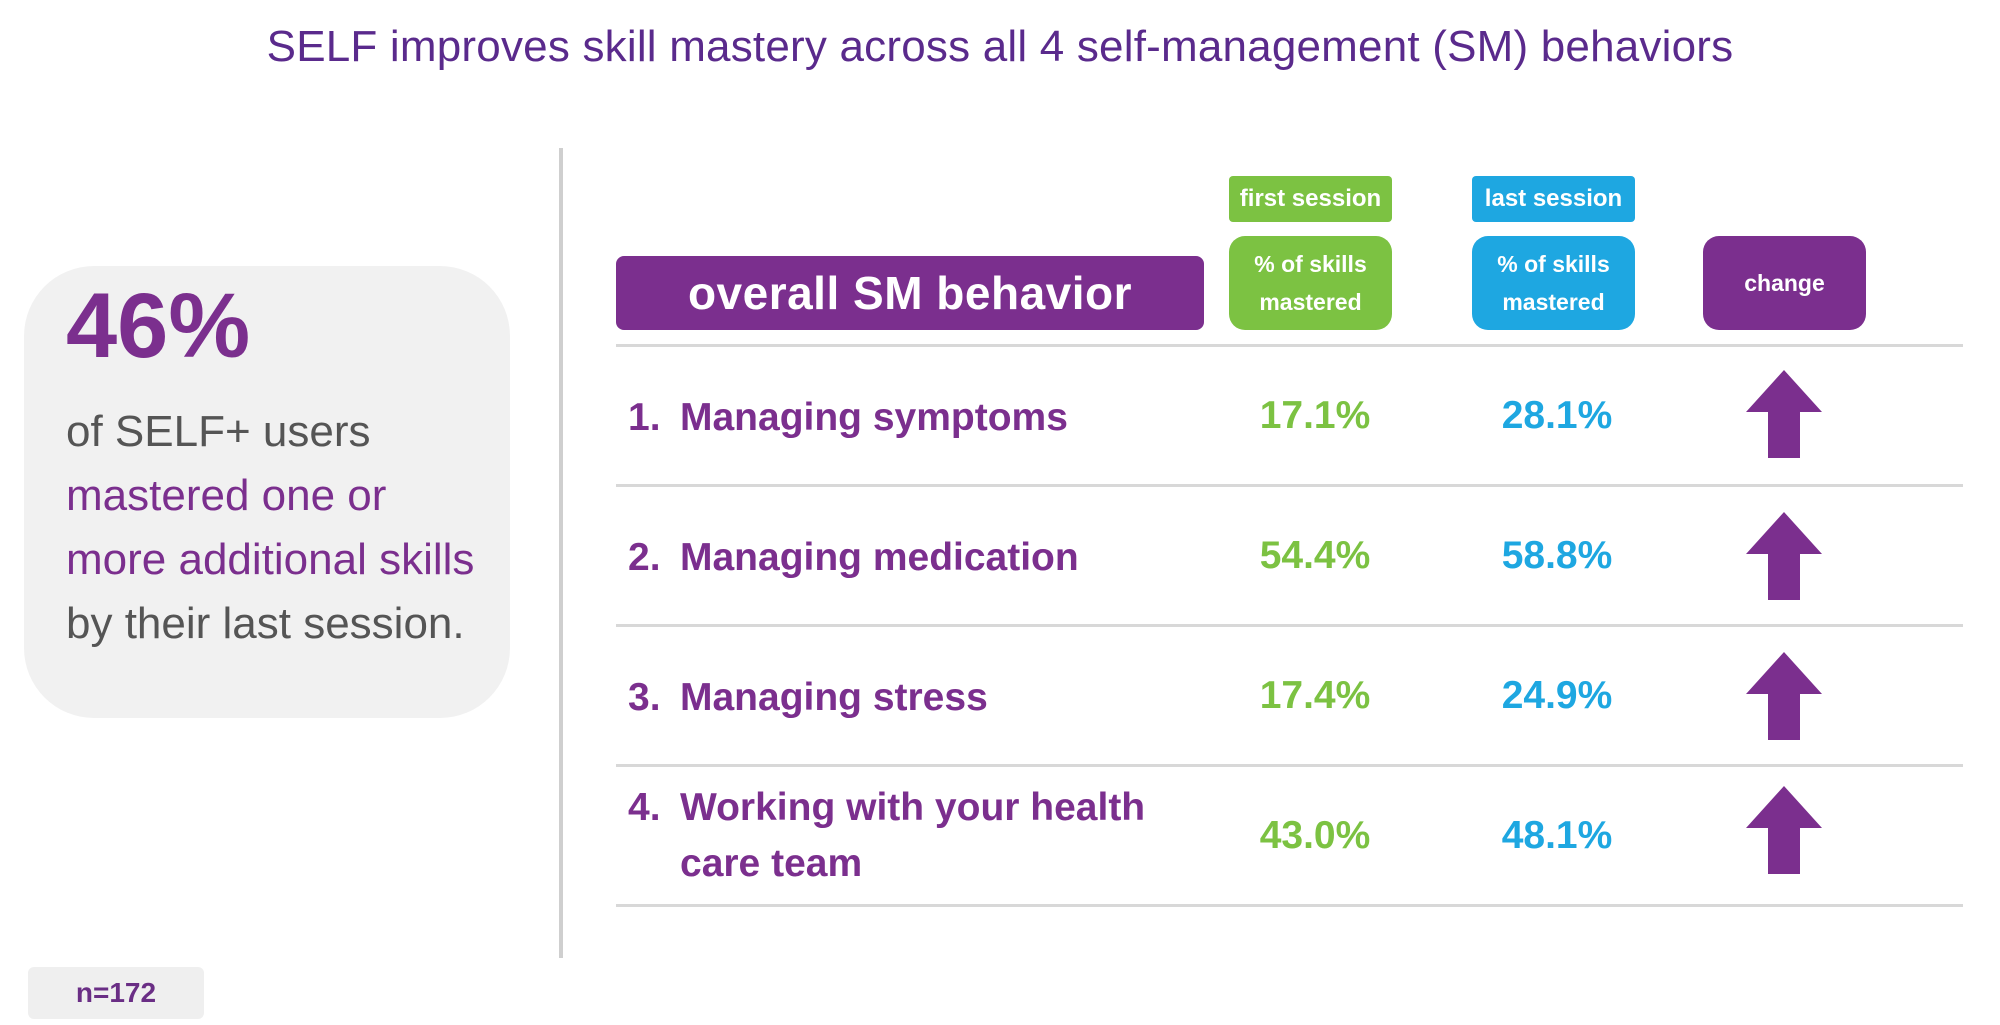 Image resolution: width=2000 pixels, height=1025 pixels. What do you see at coordinates (1784, 283) in the screenshot?
I see `header-change: change` at bounding box center [1784, 283].